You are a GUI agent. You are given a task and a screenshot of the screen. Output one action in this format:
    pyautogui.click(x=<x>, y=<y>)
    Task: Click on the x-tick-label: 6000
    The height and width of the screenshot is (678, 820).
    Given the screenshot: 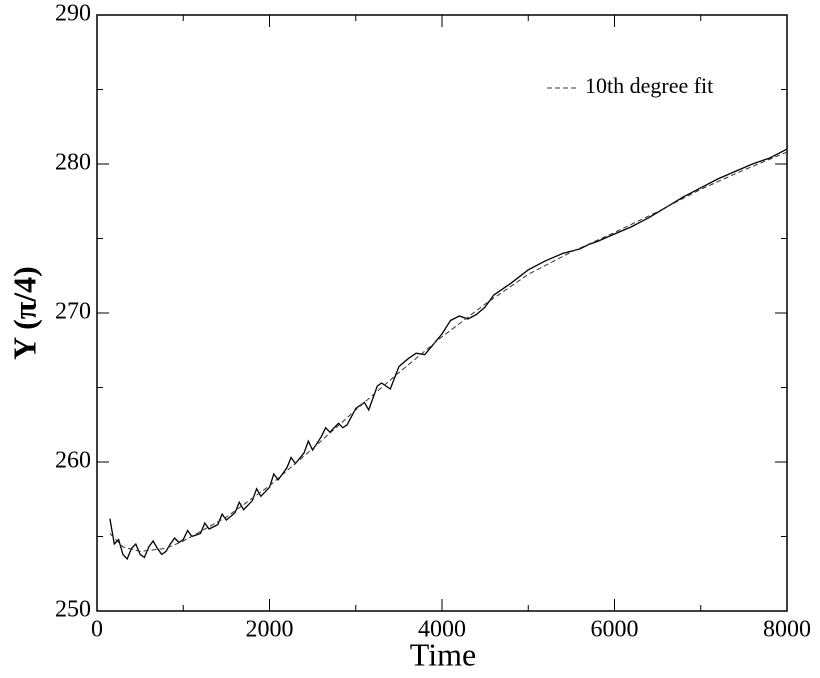 What is the action you would take?
    pyautogui.click(x=615, y=630)
    